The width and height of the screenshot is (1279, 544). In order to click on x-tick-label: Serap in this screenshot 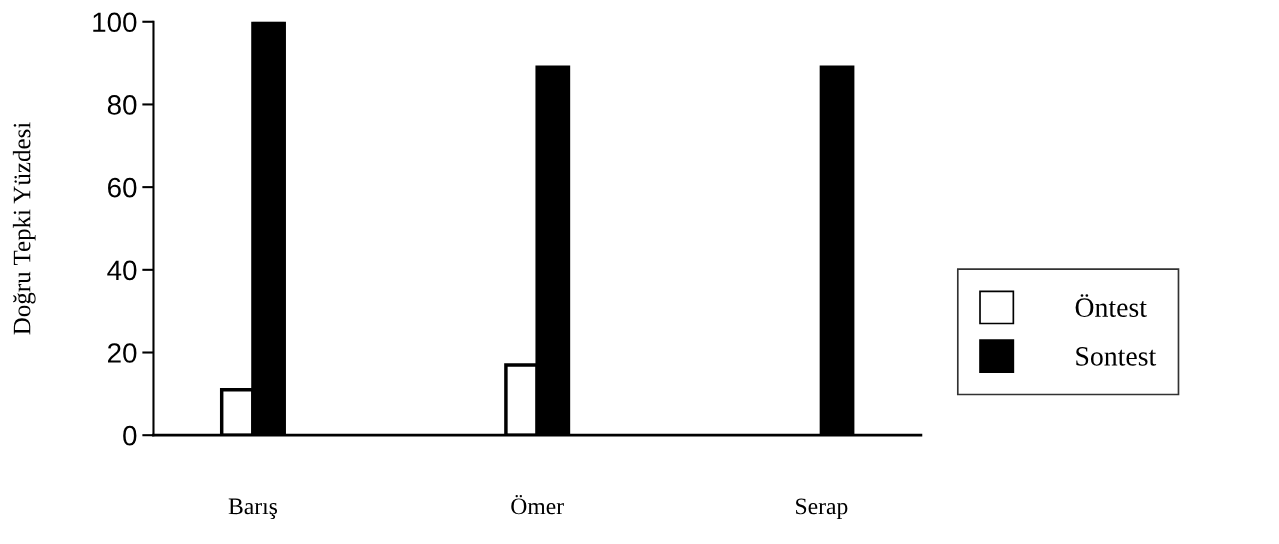, I will do `click(822, 509)`.